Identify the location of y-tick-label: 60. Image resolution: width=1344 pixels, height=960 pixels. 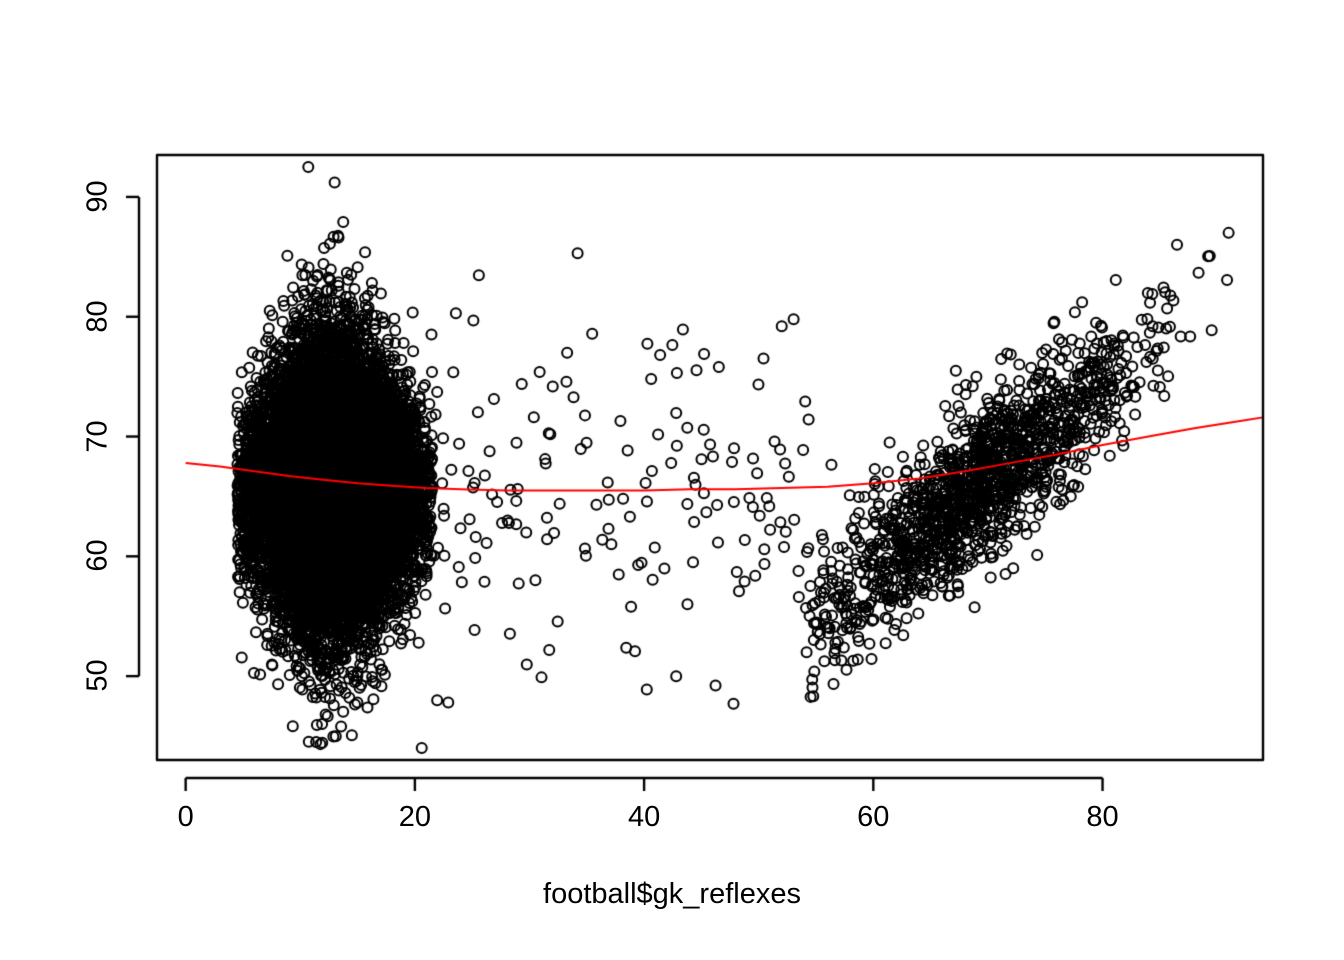
(97, 555).